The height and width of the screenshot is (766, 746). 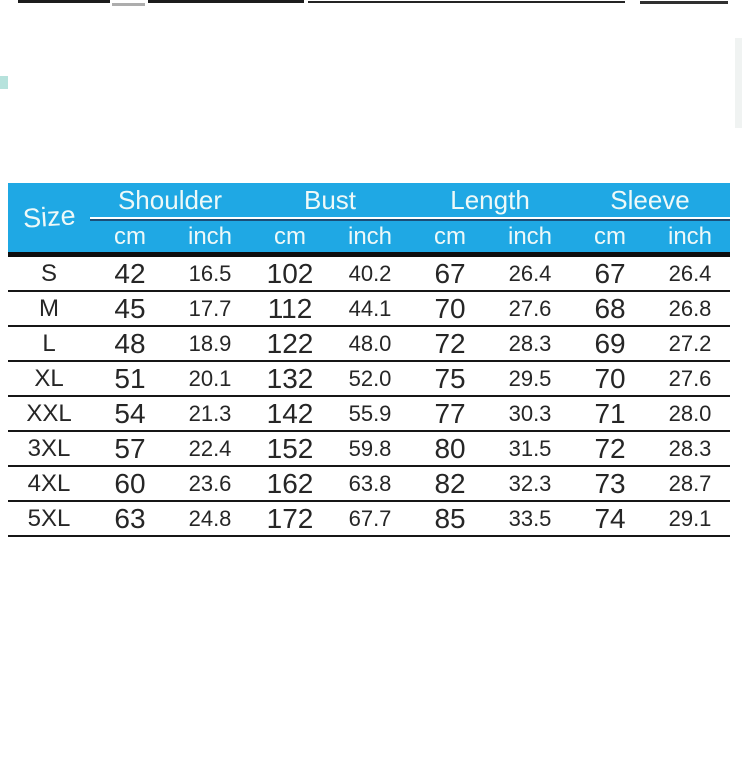 I want to click on cell-sleeve-cm: 71, so click(x=610, y=414).